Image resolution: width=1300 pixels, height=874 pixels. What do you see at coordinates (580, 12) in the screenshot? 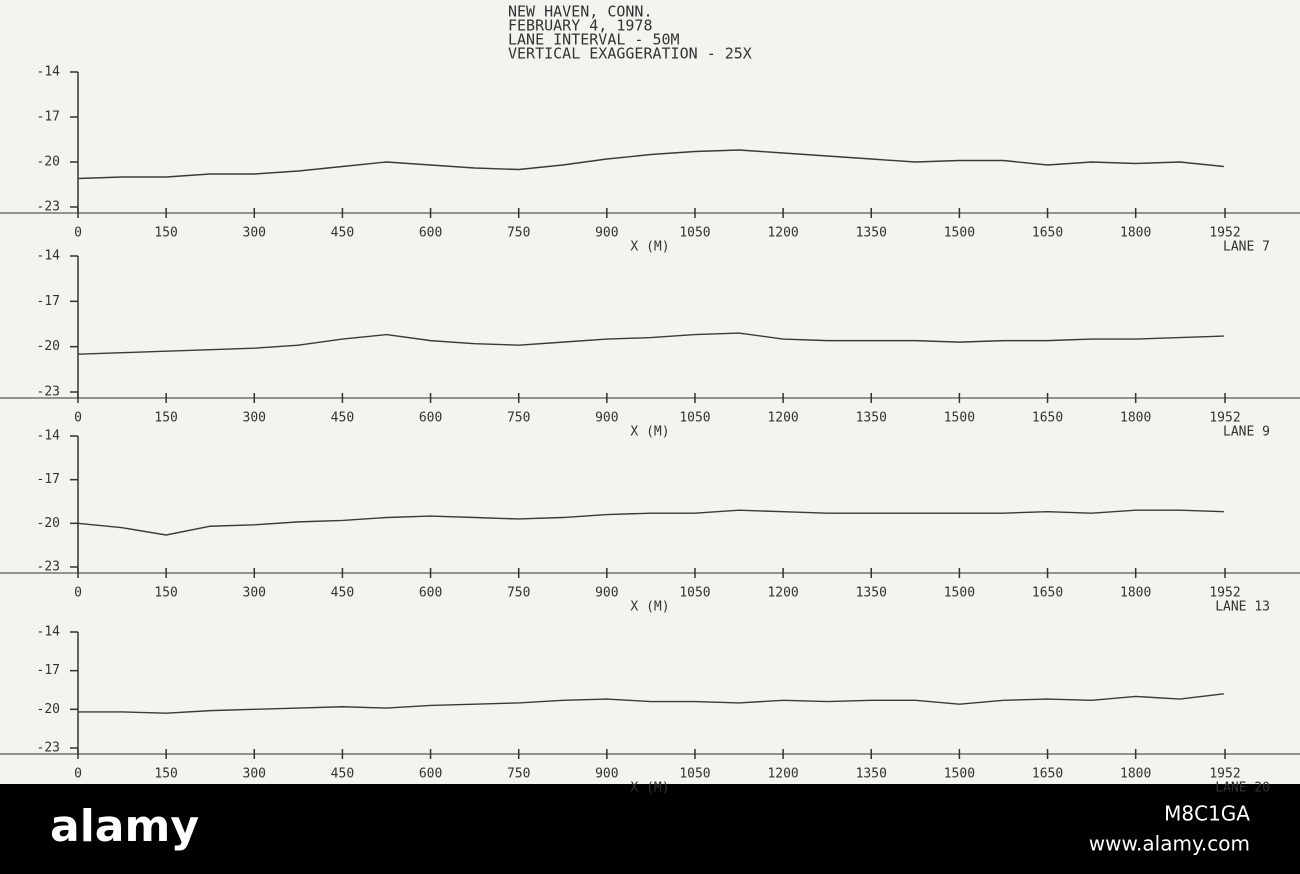
I see `header-line: NEW HAVEN, CONN.` at bounding box center [580, 12].